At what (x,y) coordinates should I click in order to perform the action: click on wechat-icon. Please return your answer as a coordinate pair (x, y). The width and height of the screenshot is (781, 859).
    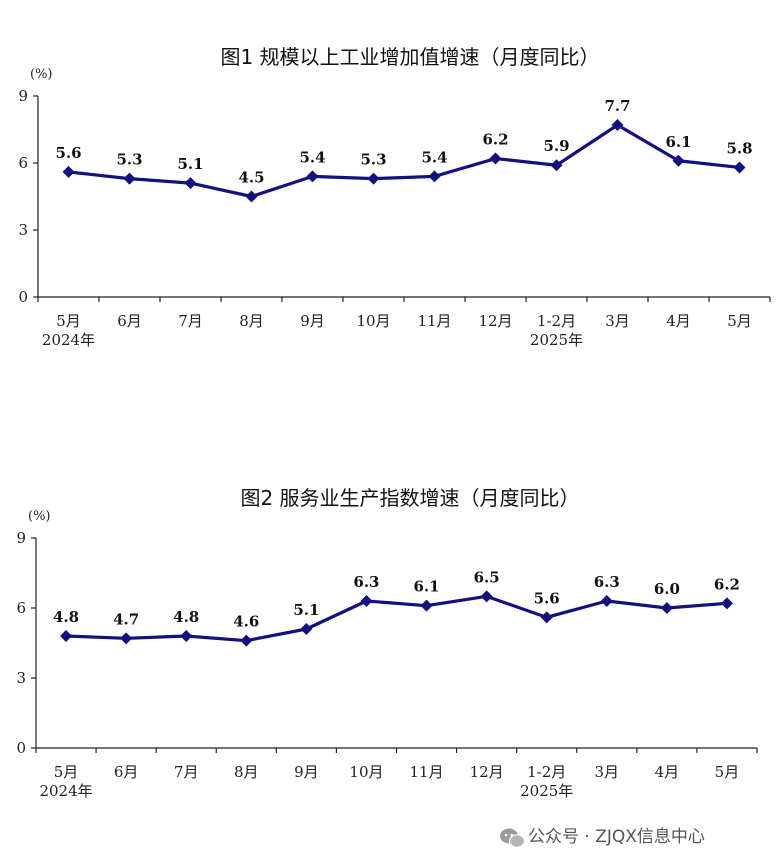
    Looking at the image, I should click on (513, 838).